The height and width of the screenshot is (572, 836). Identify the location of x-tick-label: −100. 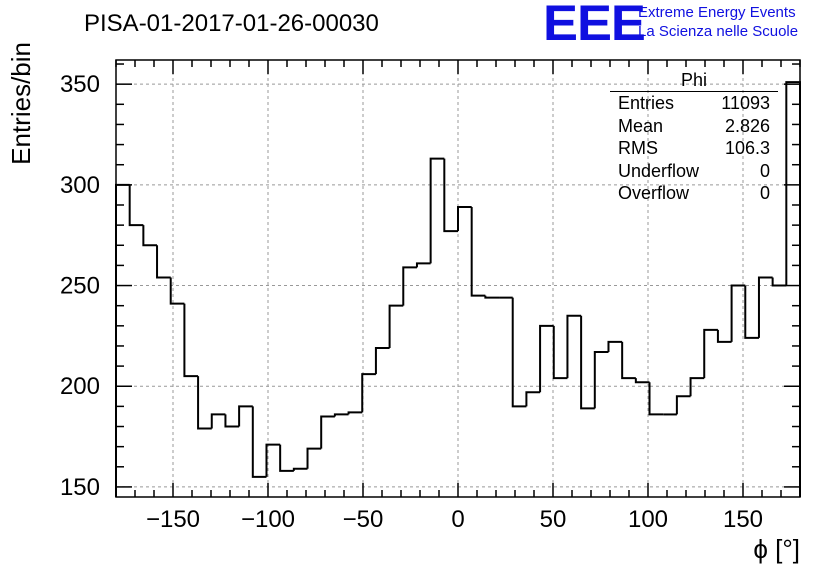
(268, 519).